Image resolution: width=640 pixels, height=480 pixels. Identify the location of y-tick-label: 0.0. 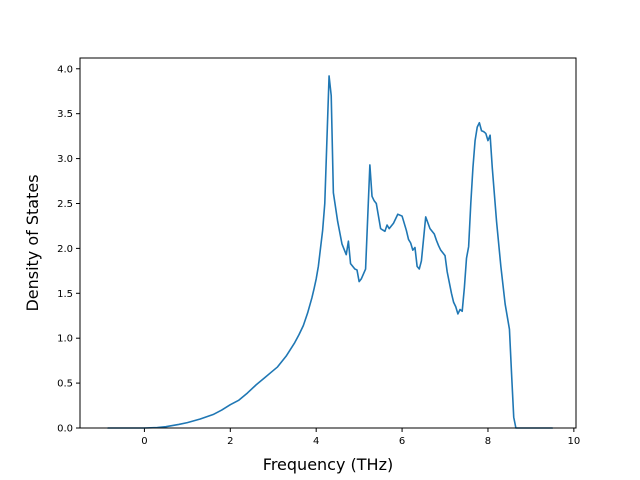
(65, 429).